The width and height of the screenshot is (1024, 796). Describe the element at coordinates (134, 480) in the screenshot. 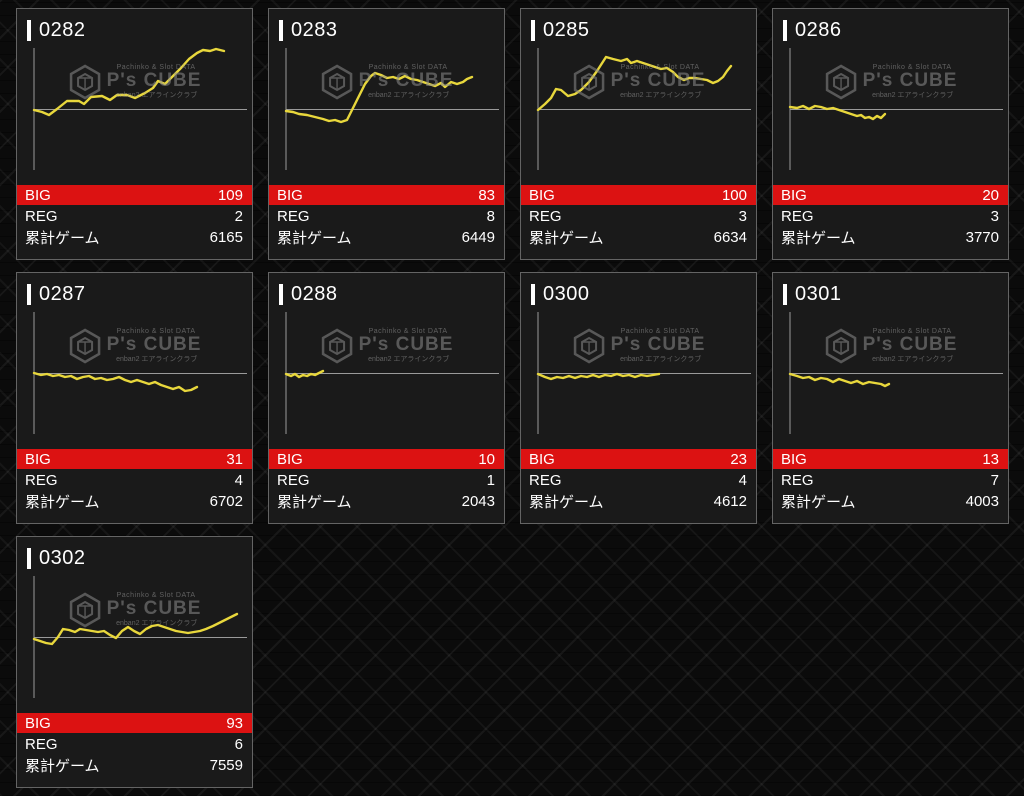

I see `stats-block: BIG 31 REG 4 累計ゲーム 6702` at that location.